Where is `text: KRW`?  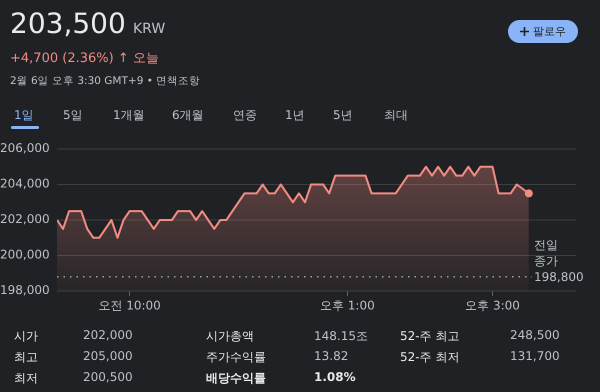
text: KRW is located at coordinates (149, 29).